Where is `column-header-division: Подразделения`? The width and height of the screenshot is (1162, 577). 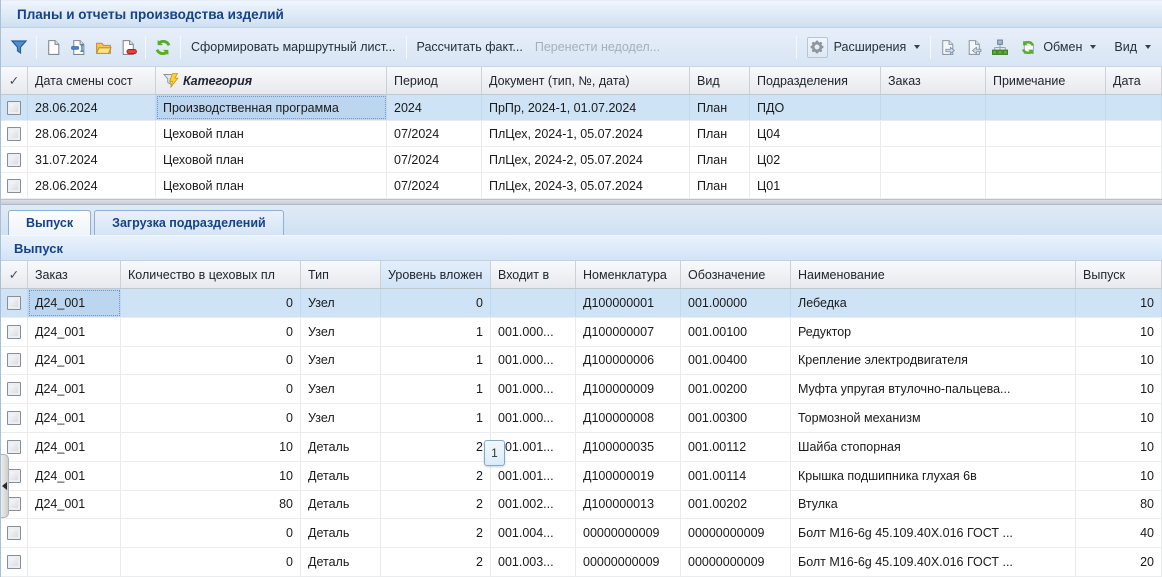
column-header-division: Подразделения is located at coordinates (815, 80).